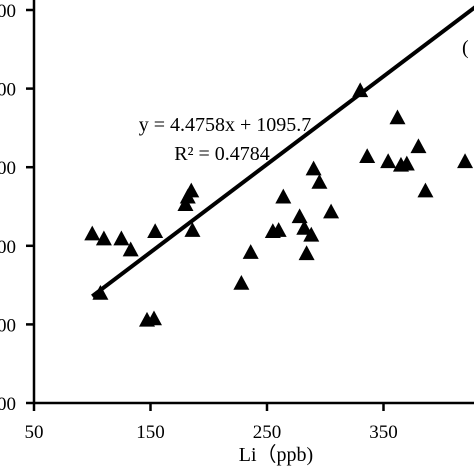  I want to click on y-tick-label: 3000, so click(8, 11).